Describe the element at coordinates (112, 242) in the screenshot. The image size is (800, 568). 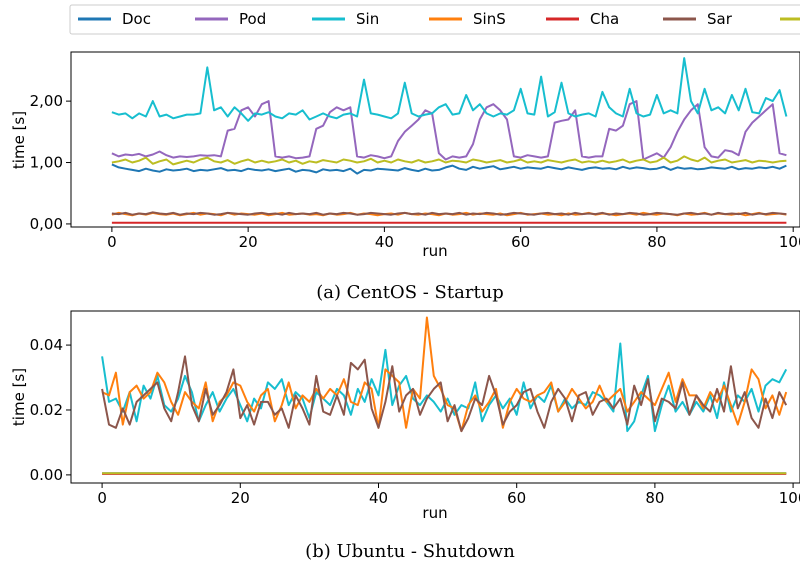
I see `xtick-label-a-0: 0` at that location.